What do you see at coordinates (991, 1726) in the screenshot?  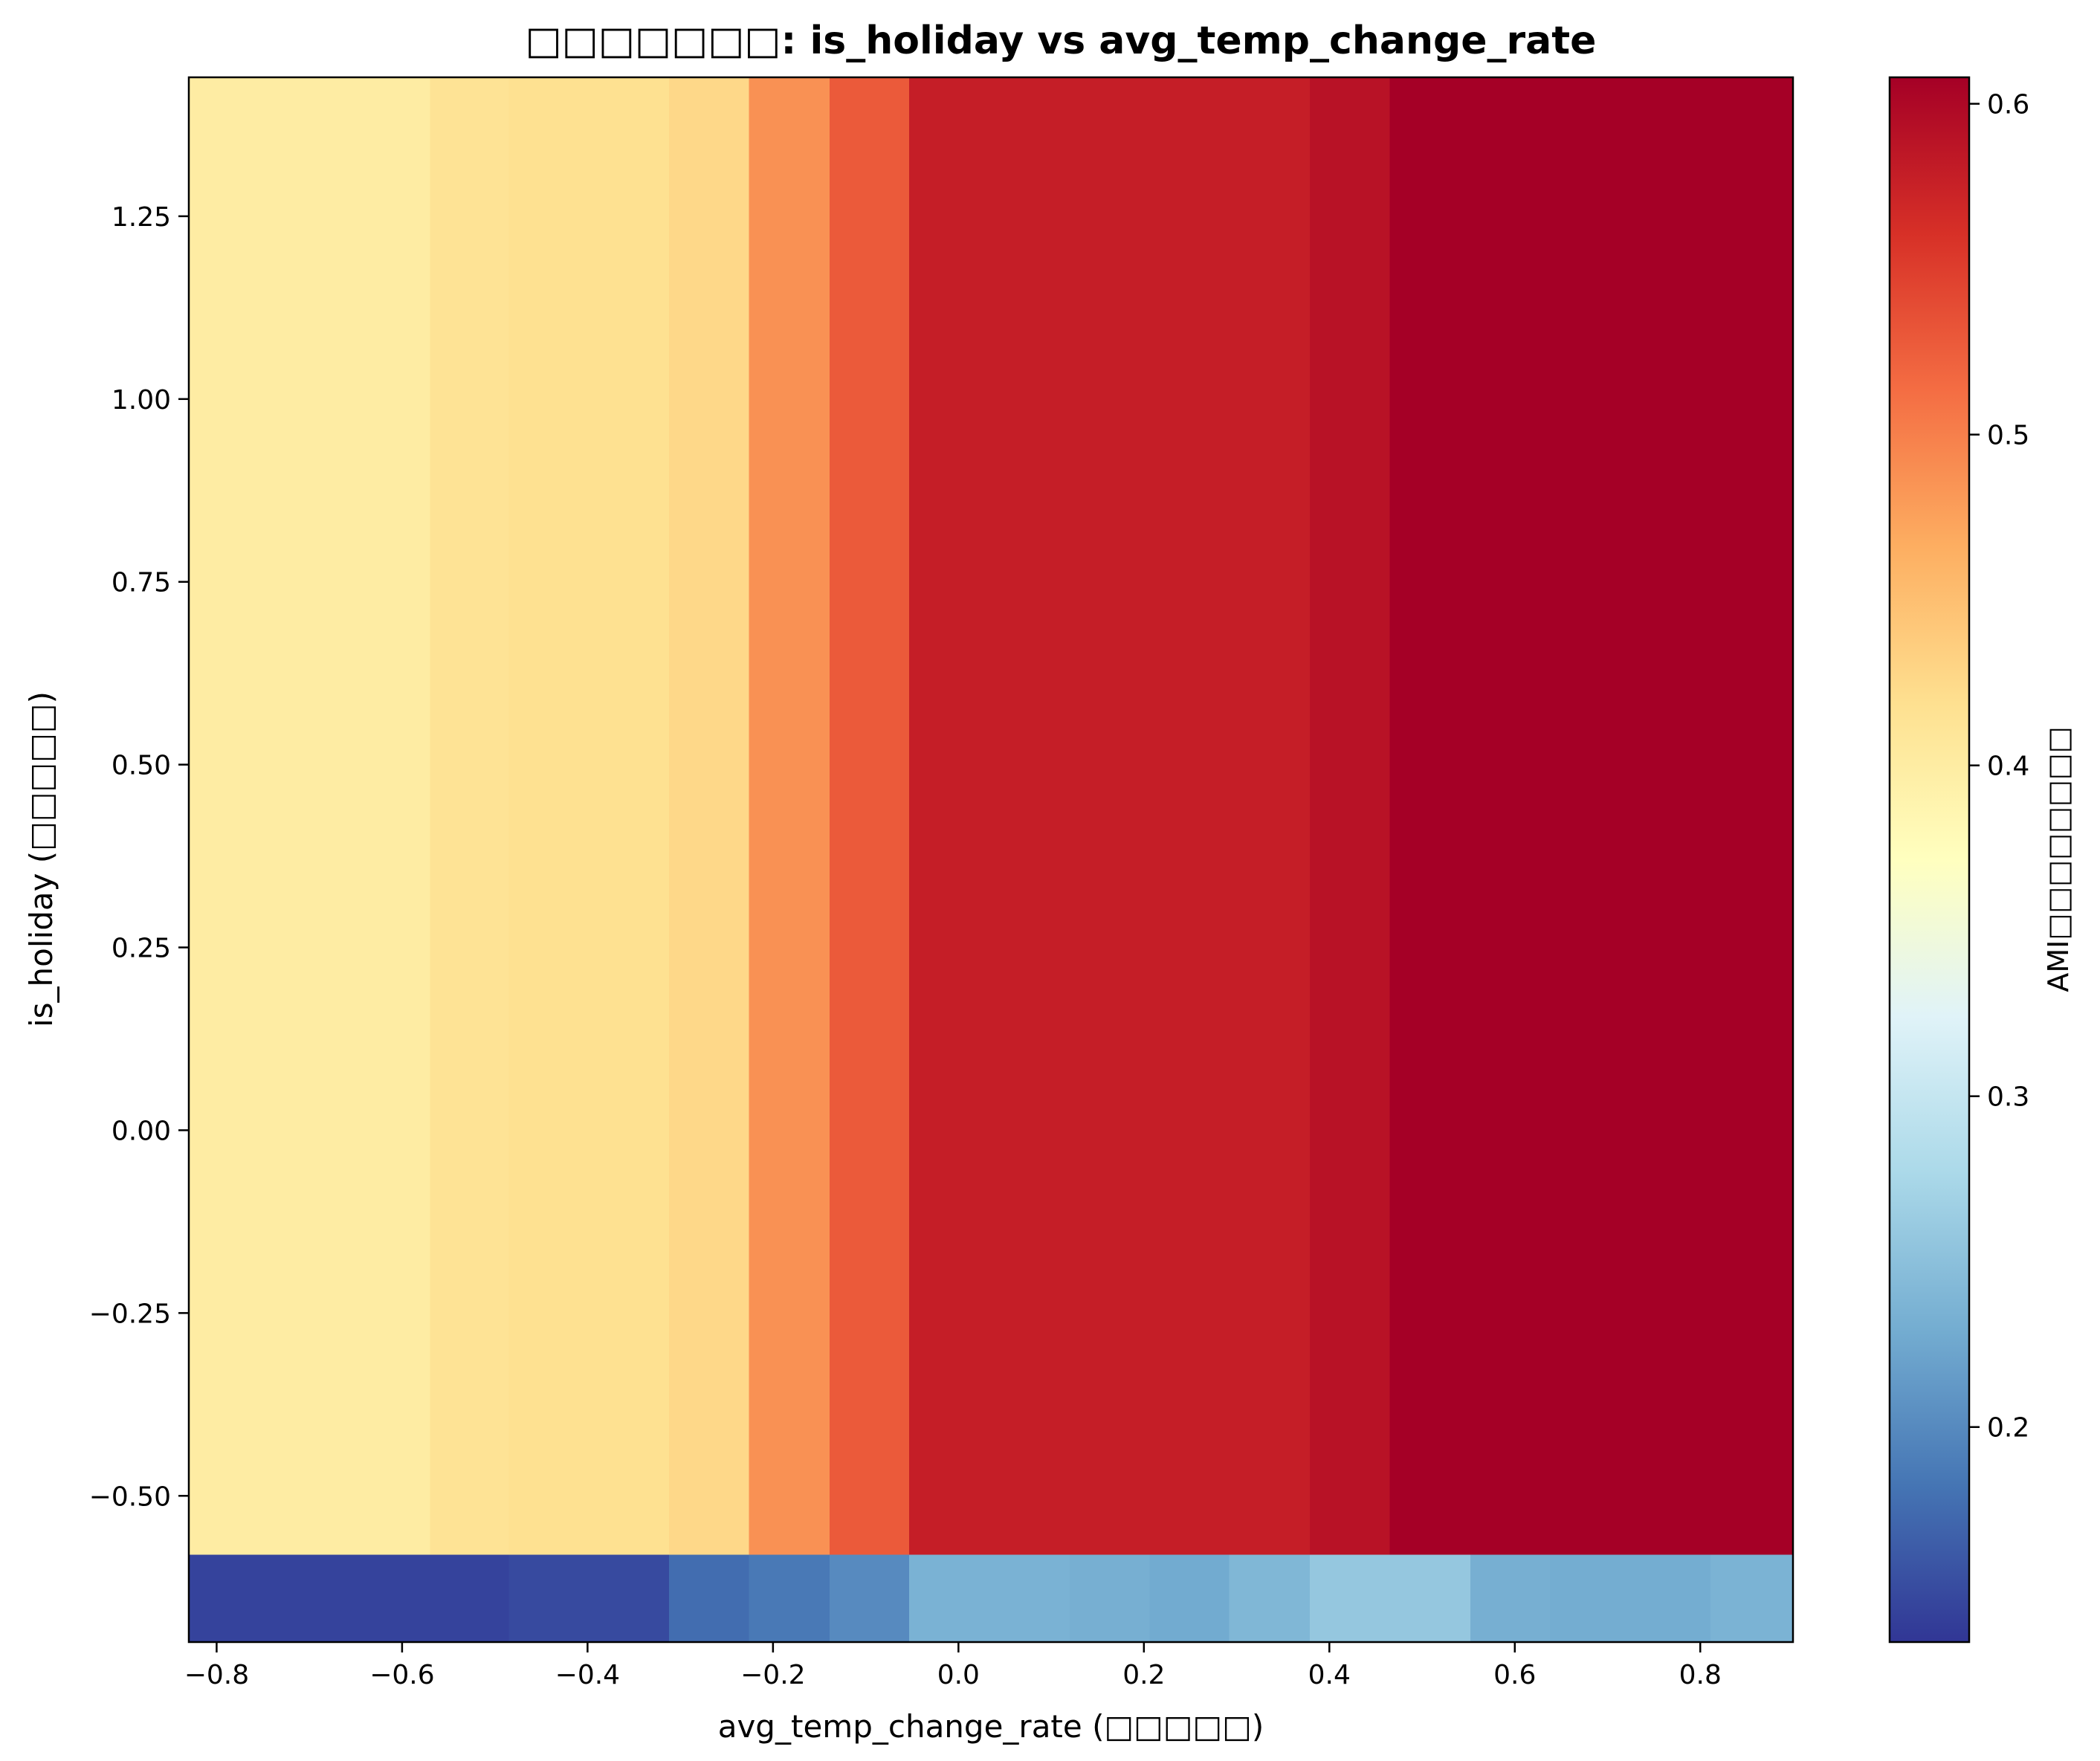 I see `x-axis-label: avg_temp_change_rate (□□□□□)` at bounding box center [991, 1726].